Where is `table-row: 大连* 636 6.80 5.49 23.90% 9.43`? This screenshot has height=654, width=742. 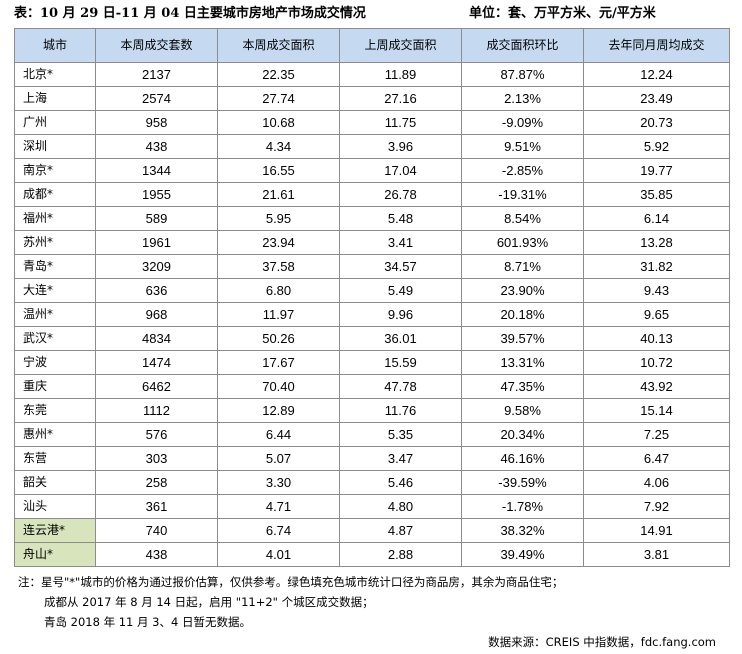
table-row: 大连* 636 6.80 5.49 23.90% 9.43 is located at coordinates (372, 290).